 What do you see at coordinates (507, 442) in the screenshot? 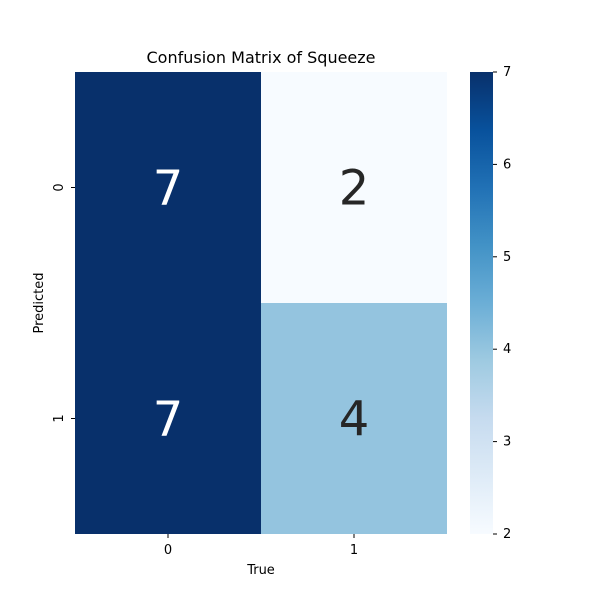
I see `colorbar-tick-label-1: 3` at bounding box center [507, 442].